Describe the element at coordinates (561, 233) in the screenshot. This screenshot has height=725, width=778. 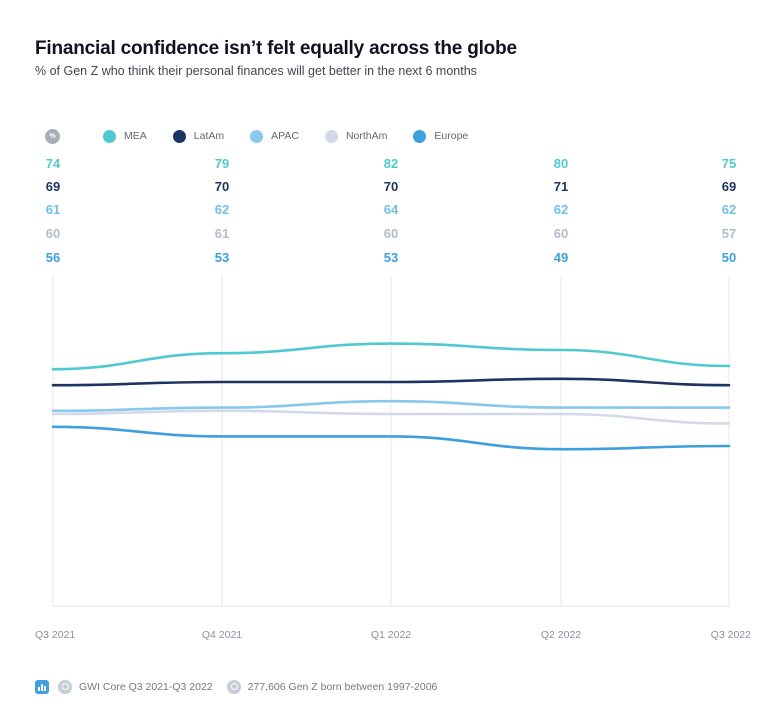
I see `data-label-northam-q2-2022: 60` at that location.